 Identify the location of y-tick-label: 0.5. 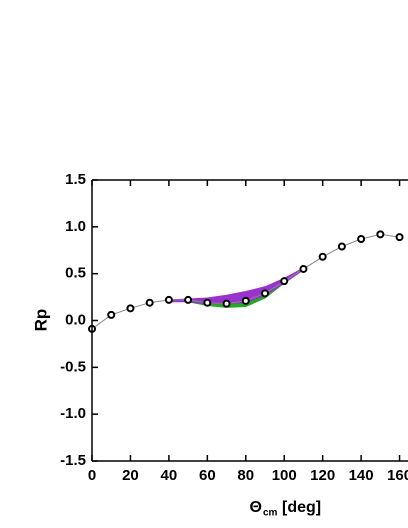
(75, 273).